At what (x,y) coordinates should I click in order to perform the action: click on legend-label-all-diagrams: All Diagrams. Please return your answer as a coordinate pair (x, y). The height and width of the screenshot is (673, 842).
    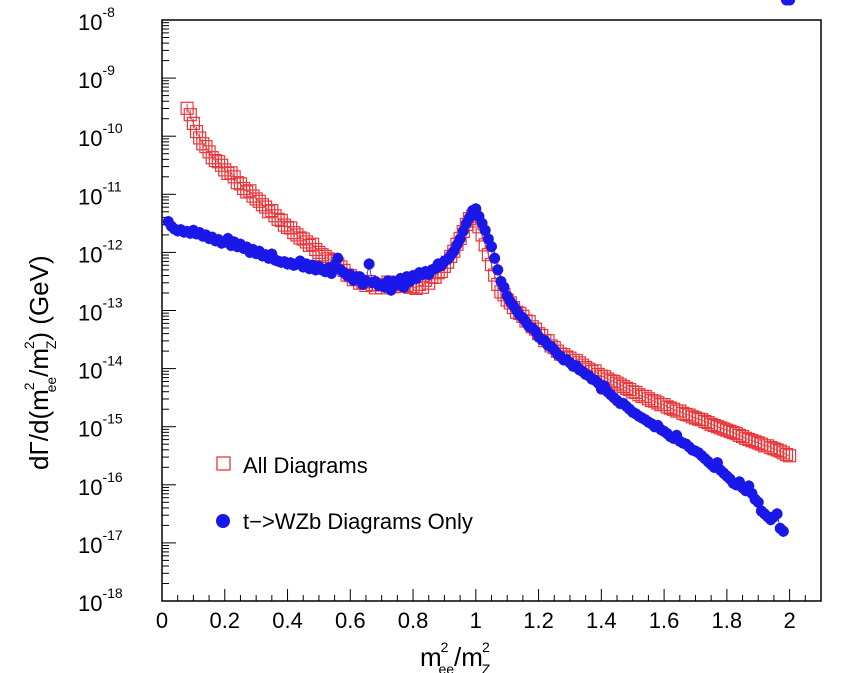
    Looking at the image, I should click on (305, 465).